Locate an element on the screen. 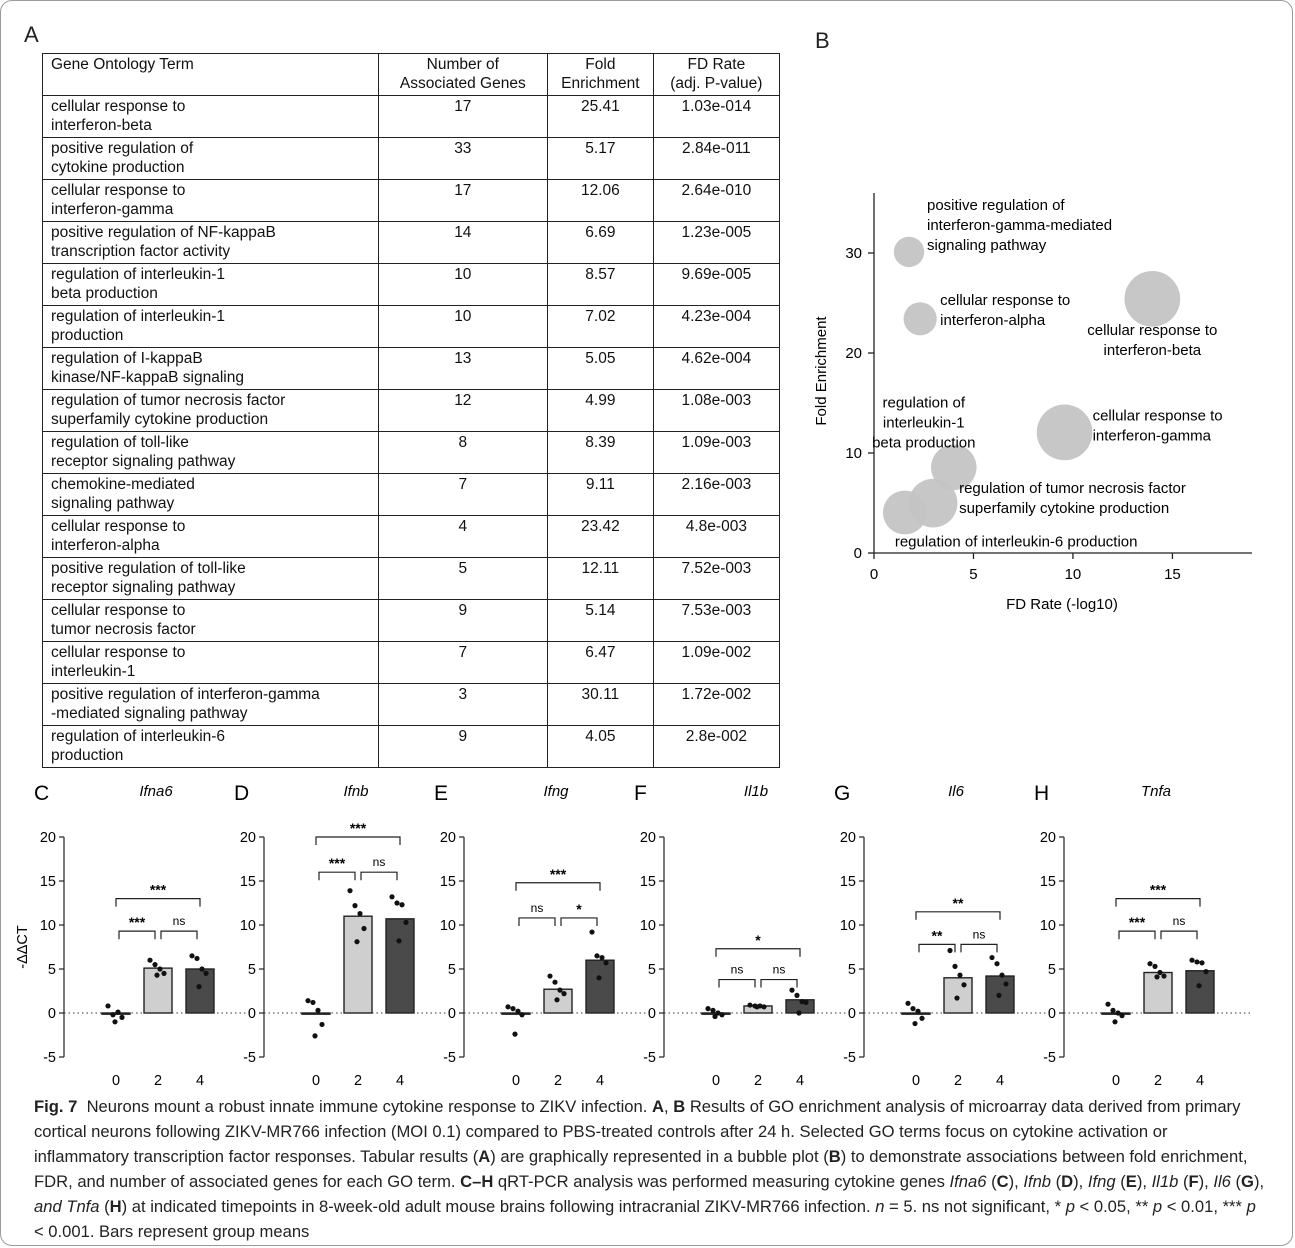 The image size is (1295, 1248). cell-associated-genes: 9 is located at coordinates (463, 620).